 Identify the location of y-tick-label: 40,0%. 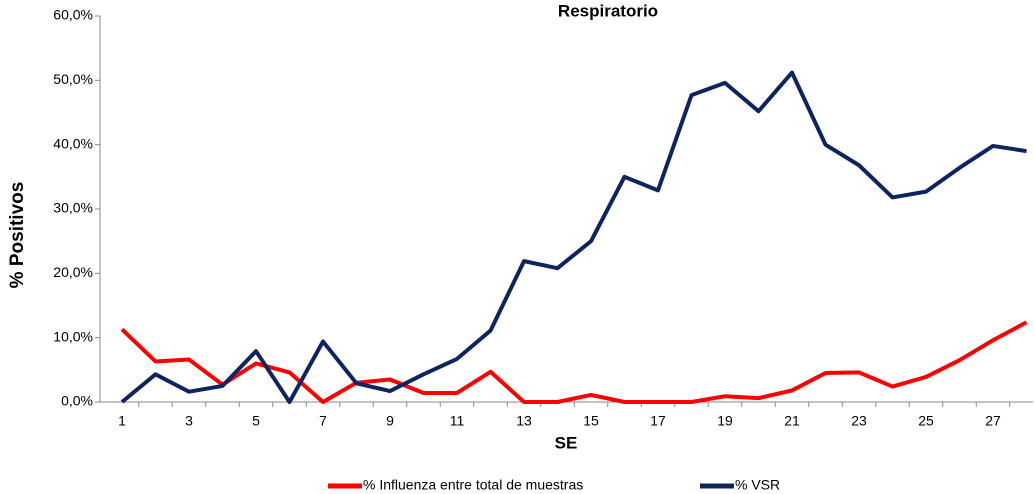
(73, 143).